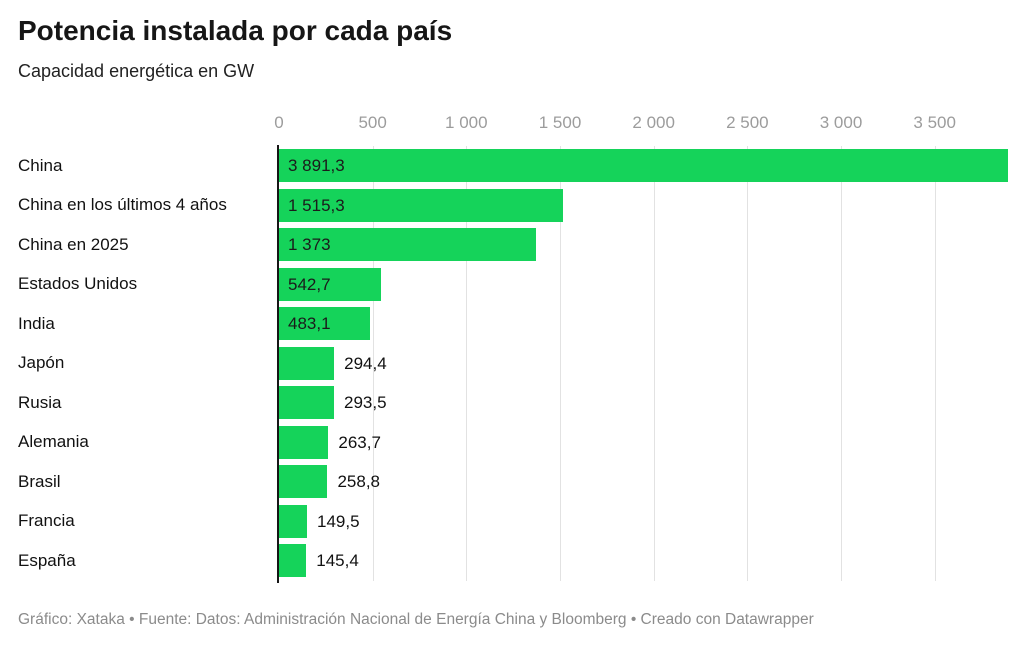  Describe the element at coordinates (359, 481) in the screenshot. I see `value-label: 258,8` at that location.